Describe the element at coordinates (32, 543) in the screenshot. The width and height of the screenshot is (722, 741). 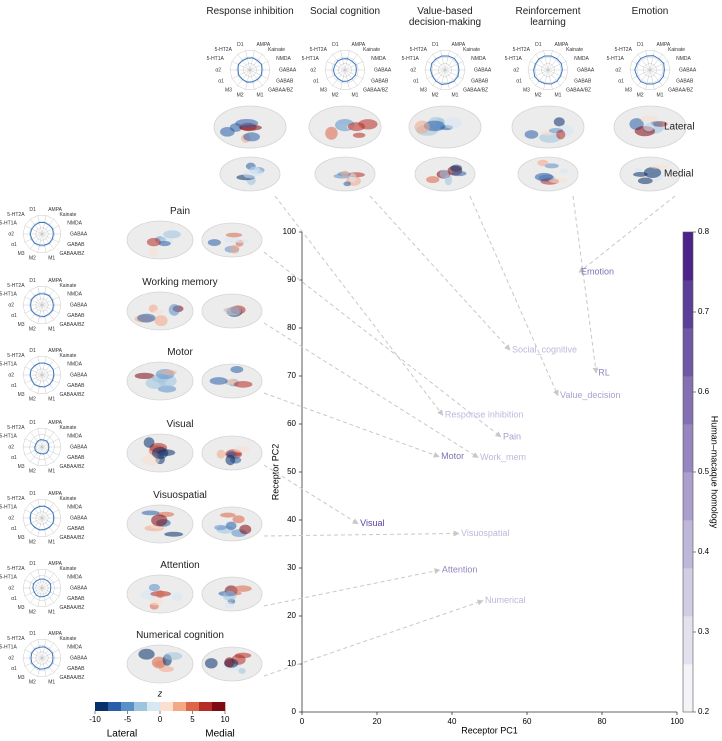
I see `radar-axis-label: M2` at that location.